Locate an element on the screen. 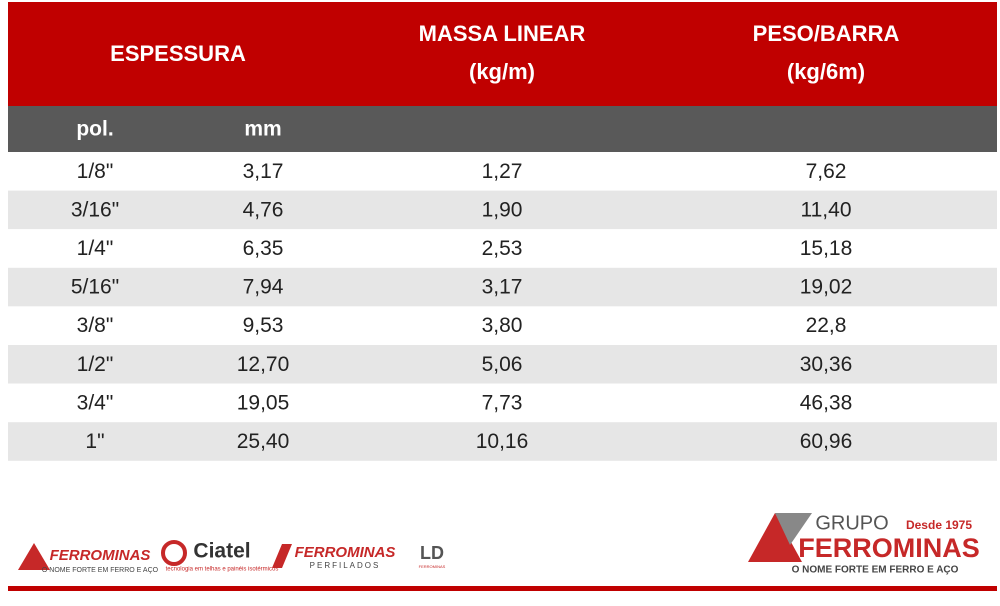  column-header: ESPESSURA is located at coordinates (178, 53).